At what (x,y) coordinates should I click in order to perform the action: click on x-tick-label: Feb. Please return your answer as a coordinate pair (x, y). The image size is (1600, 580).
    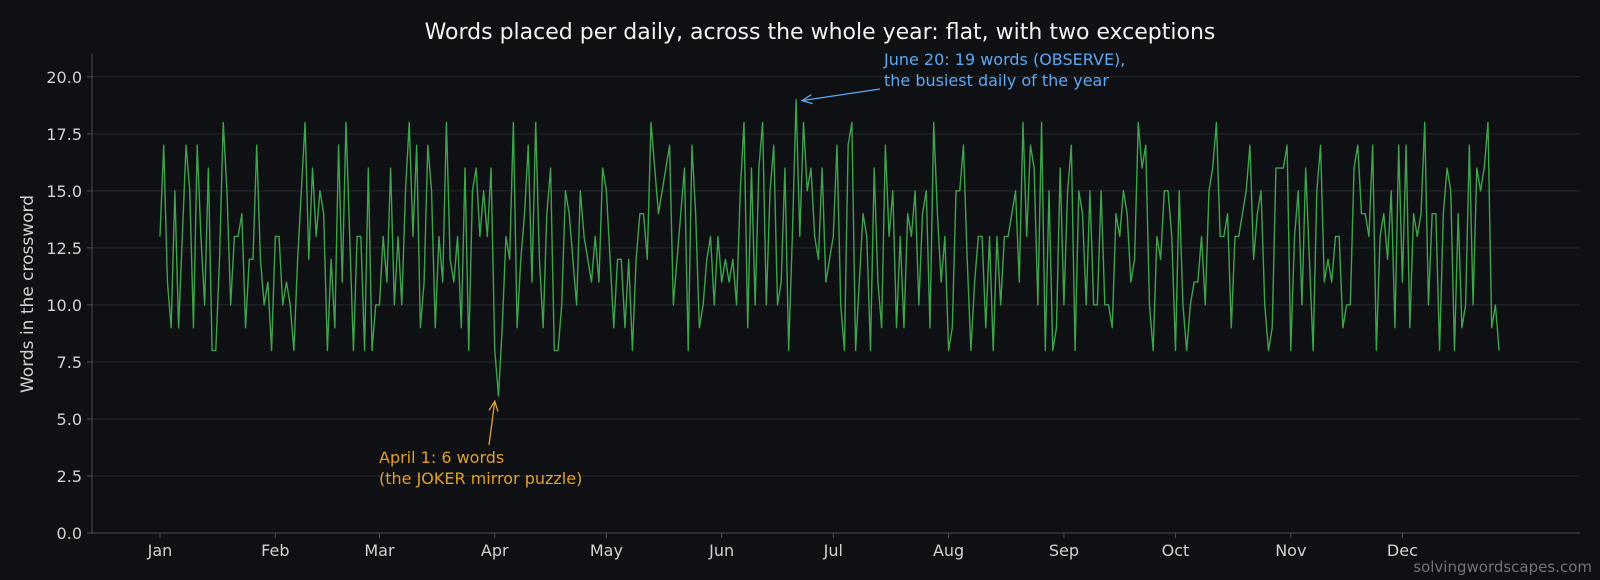
    Looking at the image, I should click on (275, 550).